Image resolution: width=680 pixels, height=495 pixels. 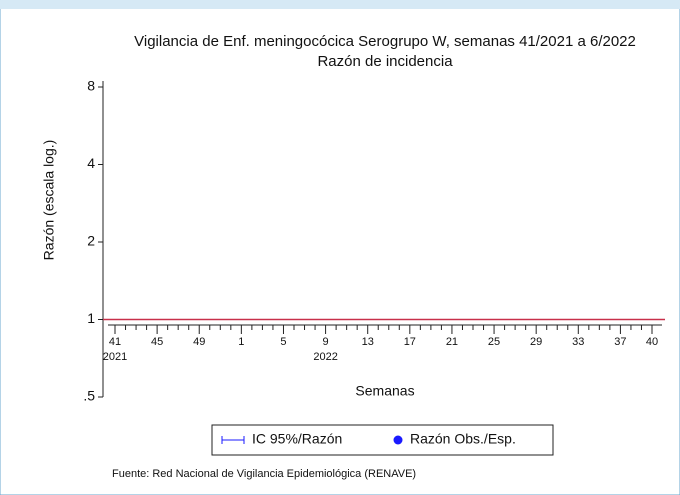 What do you see at coordinates (297, 439) in the screenshot?
I see `legend-label: IC 95%/Razón` at bounding box center [297, 439].